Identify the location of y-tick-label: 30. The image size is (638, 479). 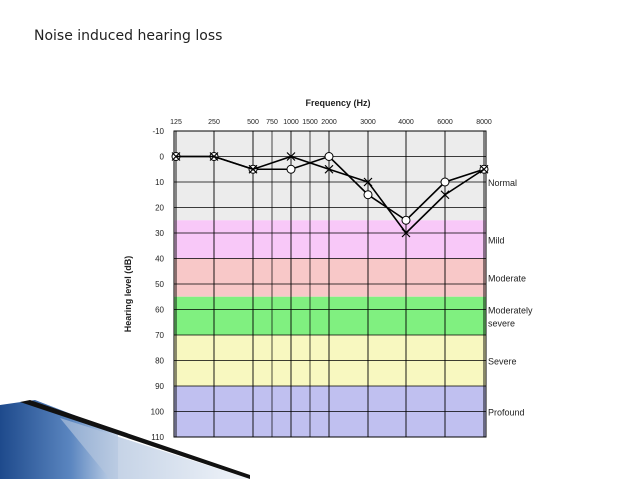
(159, 233).